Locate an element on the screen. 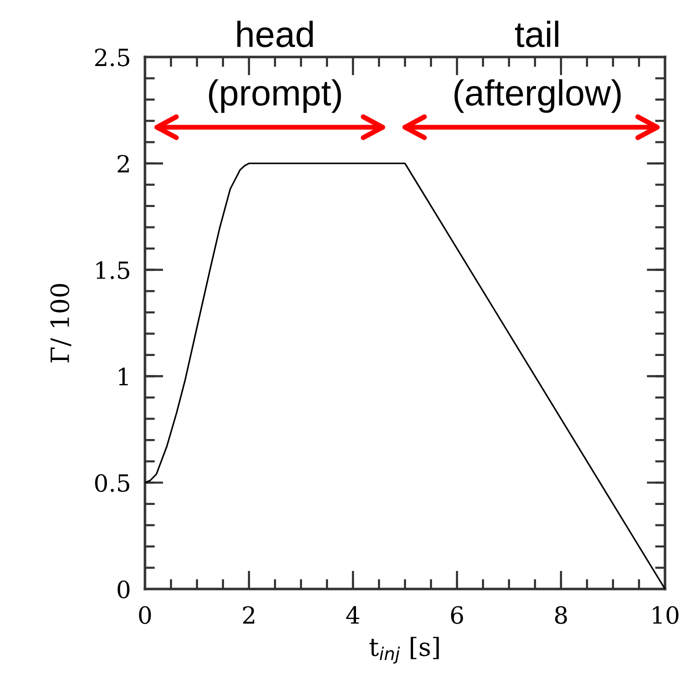  y-tick-label: 0.5 is located at coordinates (112, 483).